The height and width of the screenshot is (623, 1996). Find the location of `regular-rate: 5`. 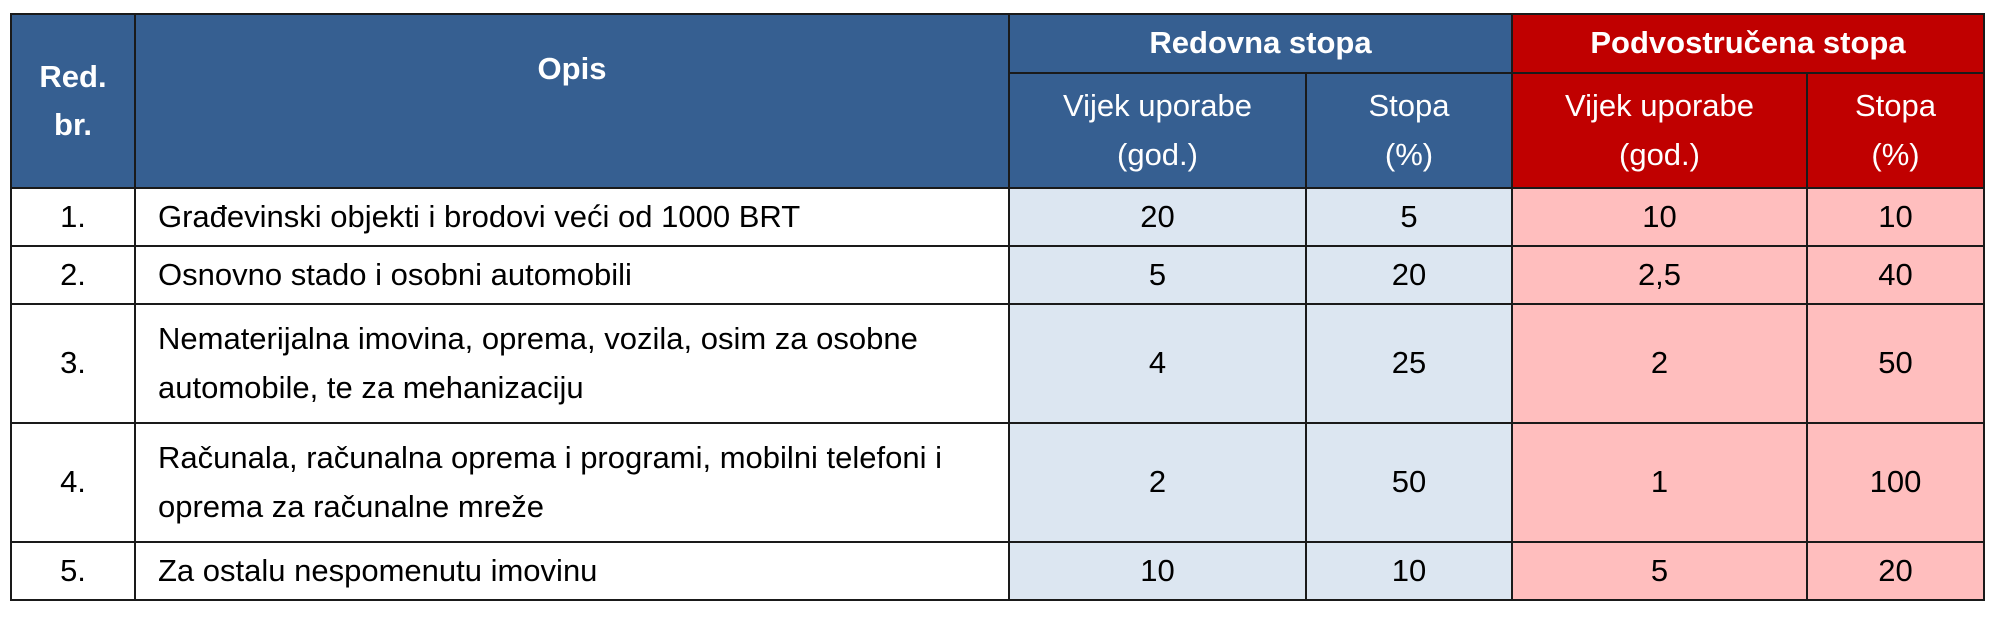

regular-rate: 5 is located at coordinates (1409, 217).